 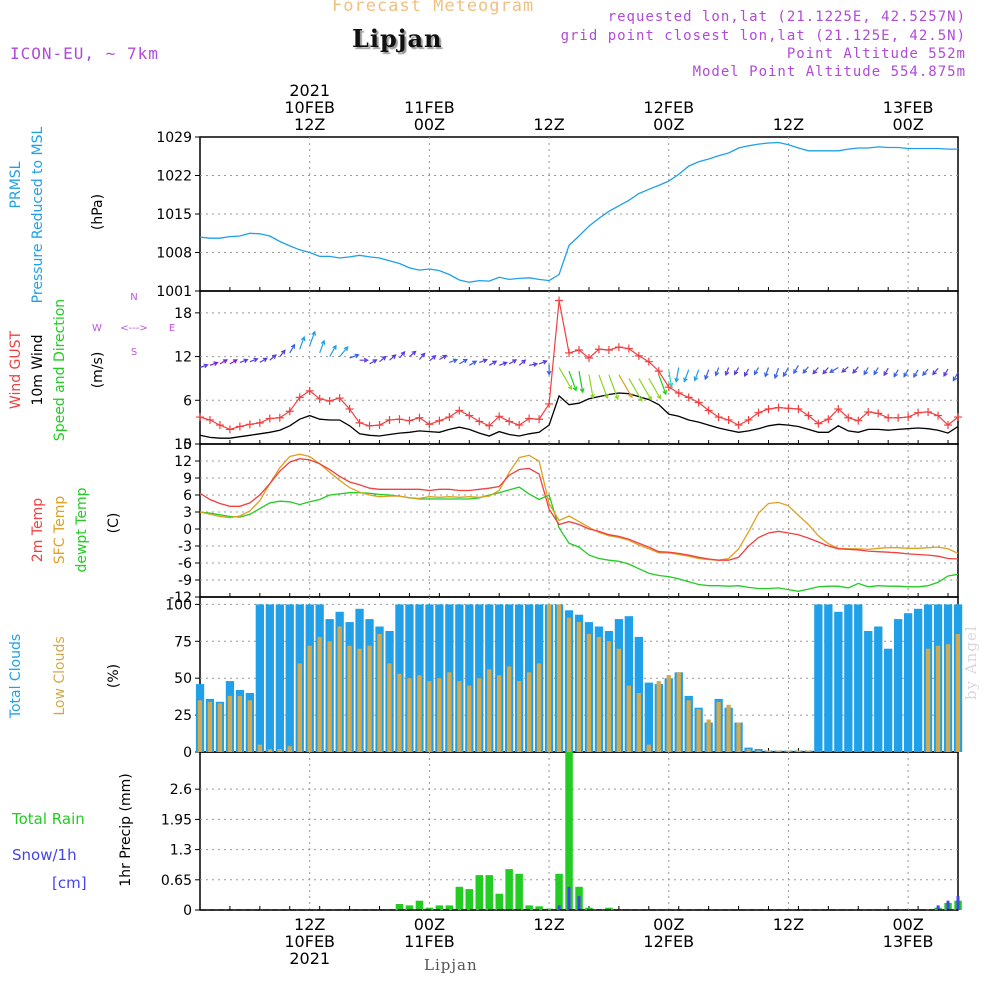 What do you see at coordinates (16, 369) in the screenshot?
I see `ylabel-gust: Wind GUST` at bounding box center [16, 369].